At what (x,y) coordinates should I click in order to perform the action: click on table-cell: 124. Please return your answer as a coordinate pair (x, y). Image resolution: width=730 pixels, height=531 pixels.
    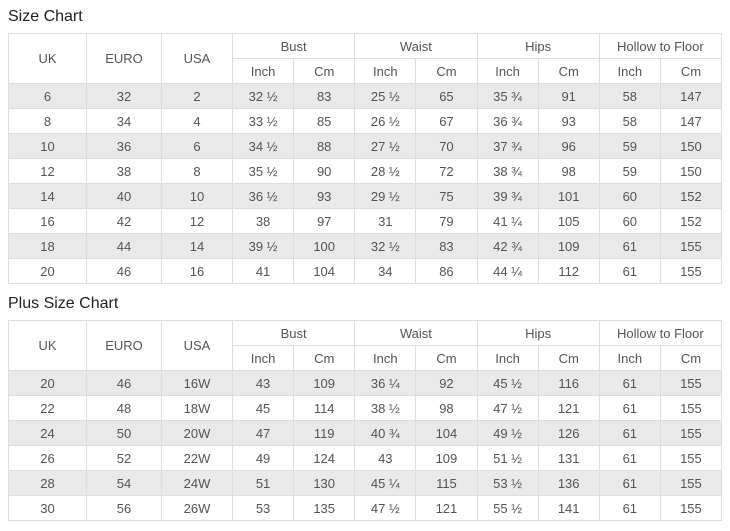
    Looking at the image, I should click on (324, 458).